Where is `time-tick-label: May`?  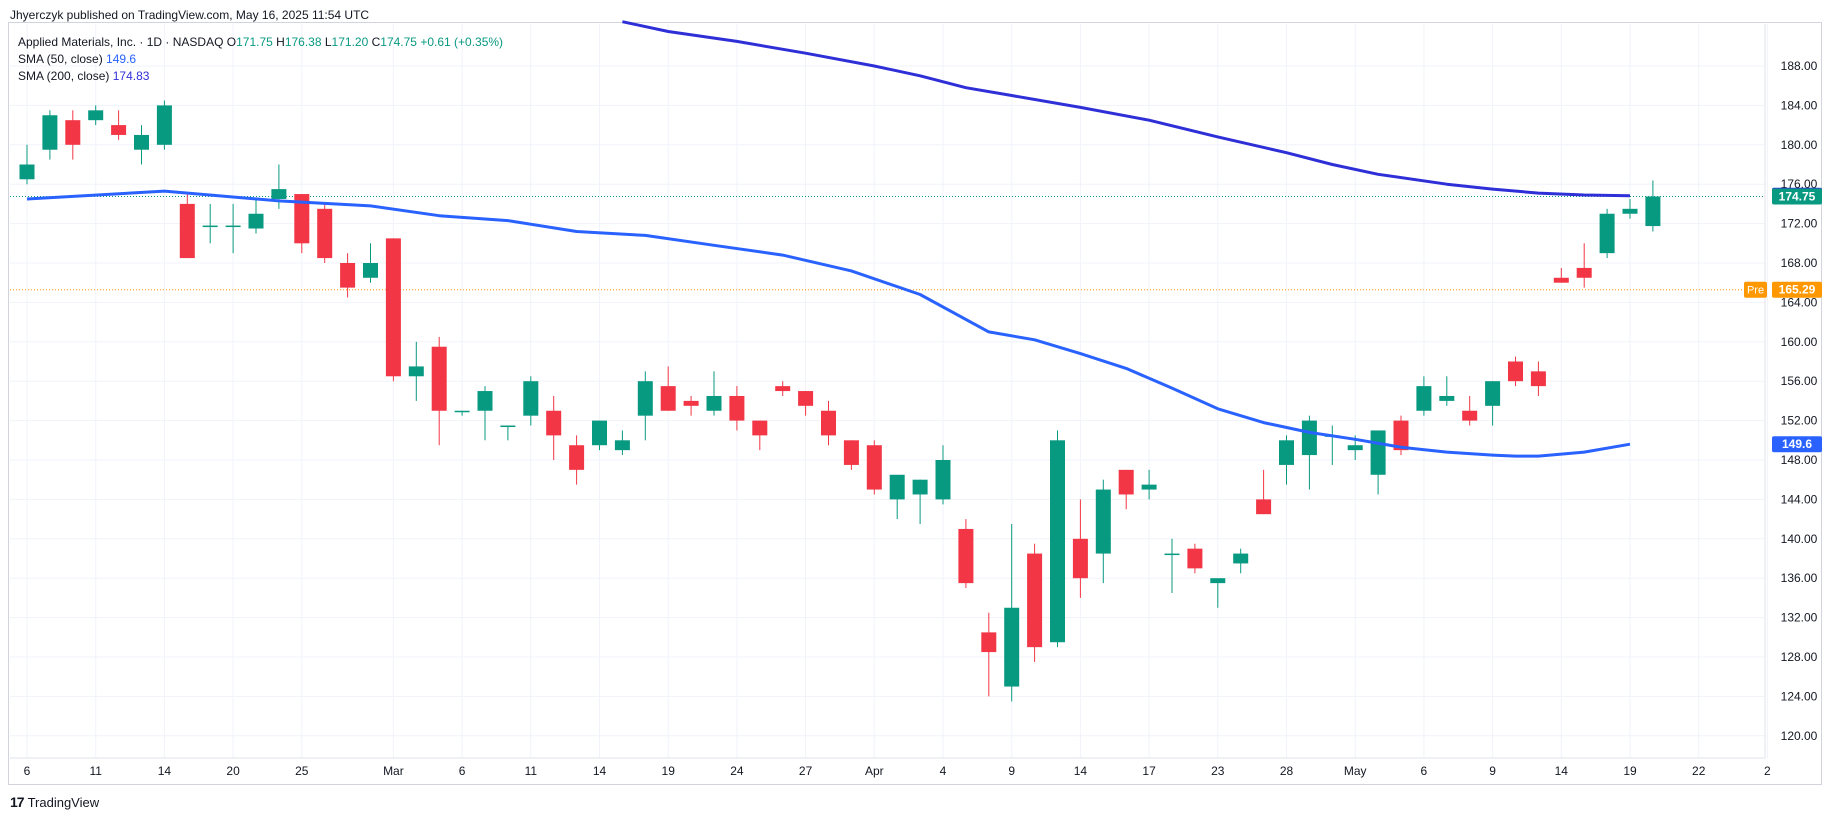 time-tick-label: May is located at coordinates (1355, 771).